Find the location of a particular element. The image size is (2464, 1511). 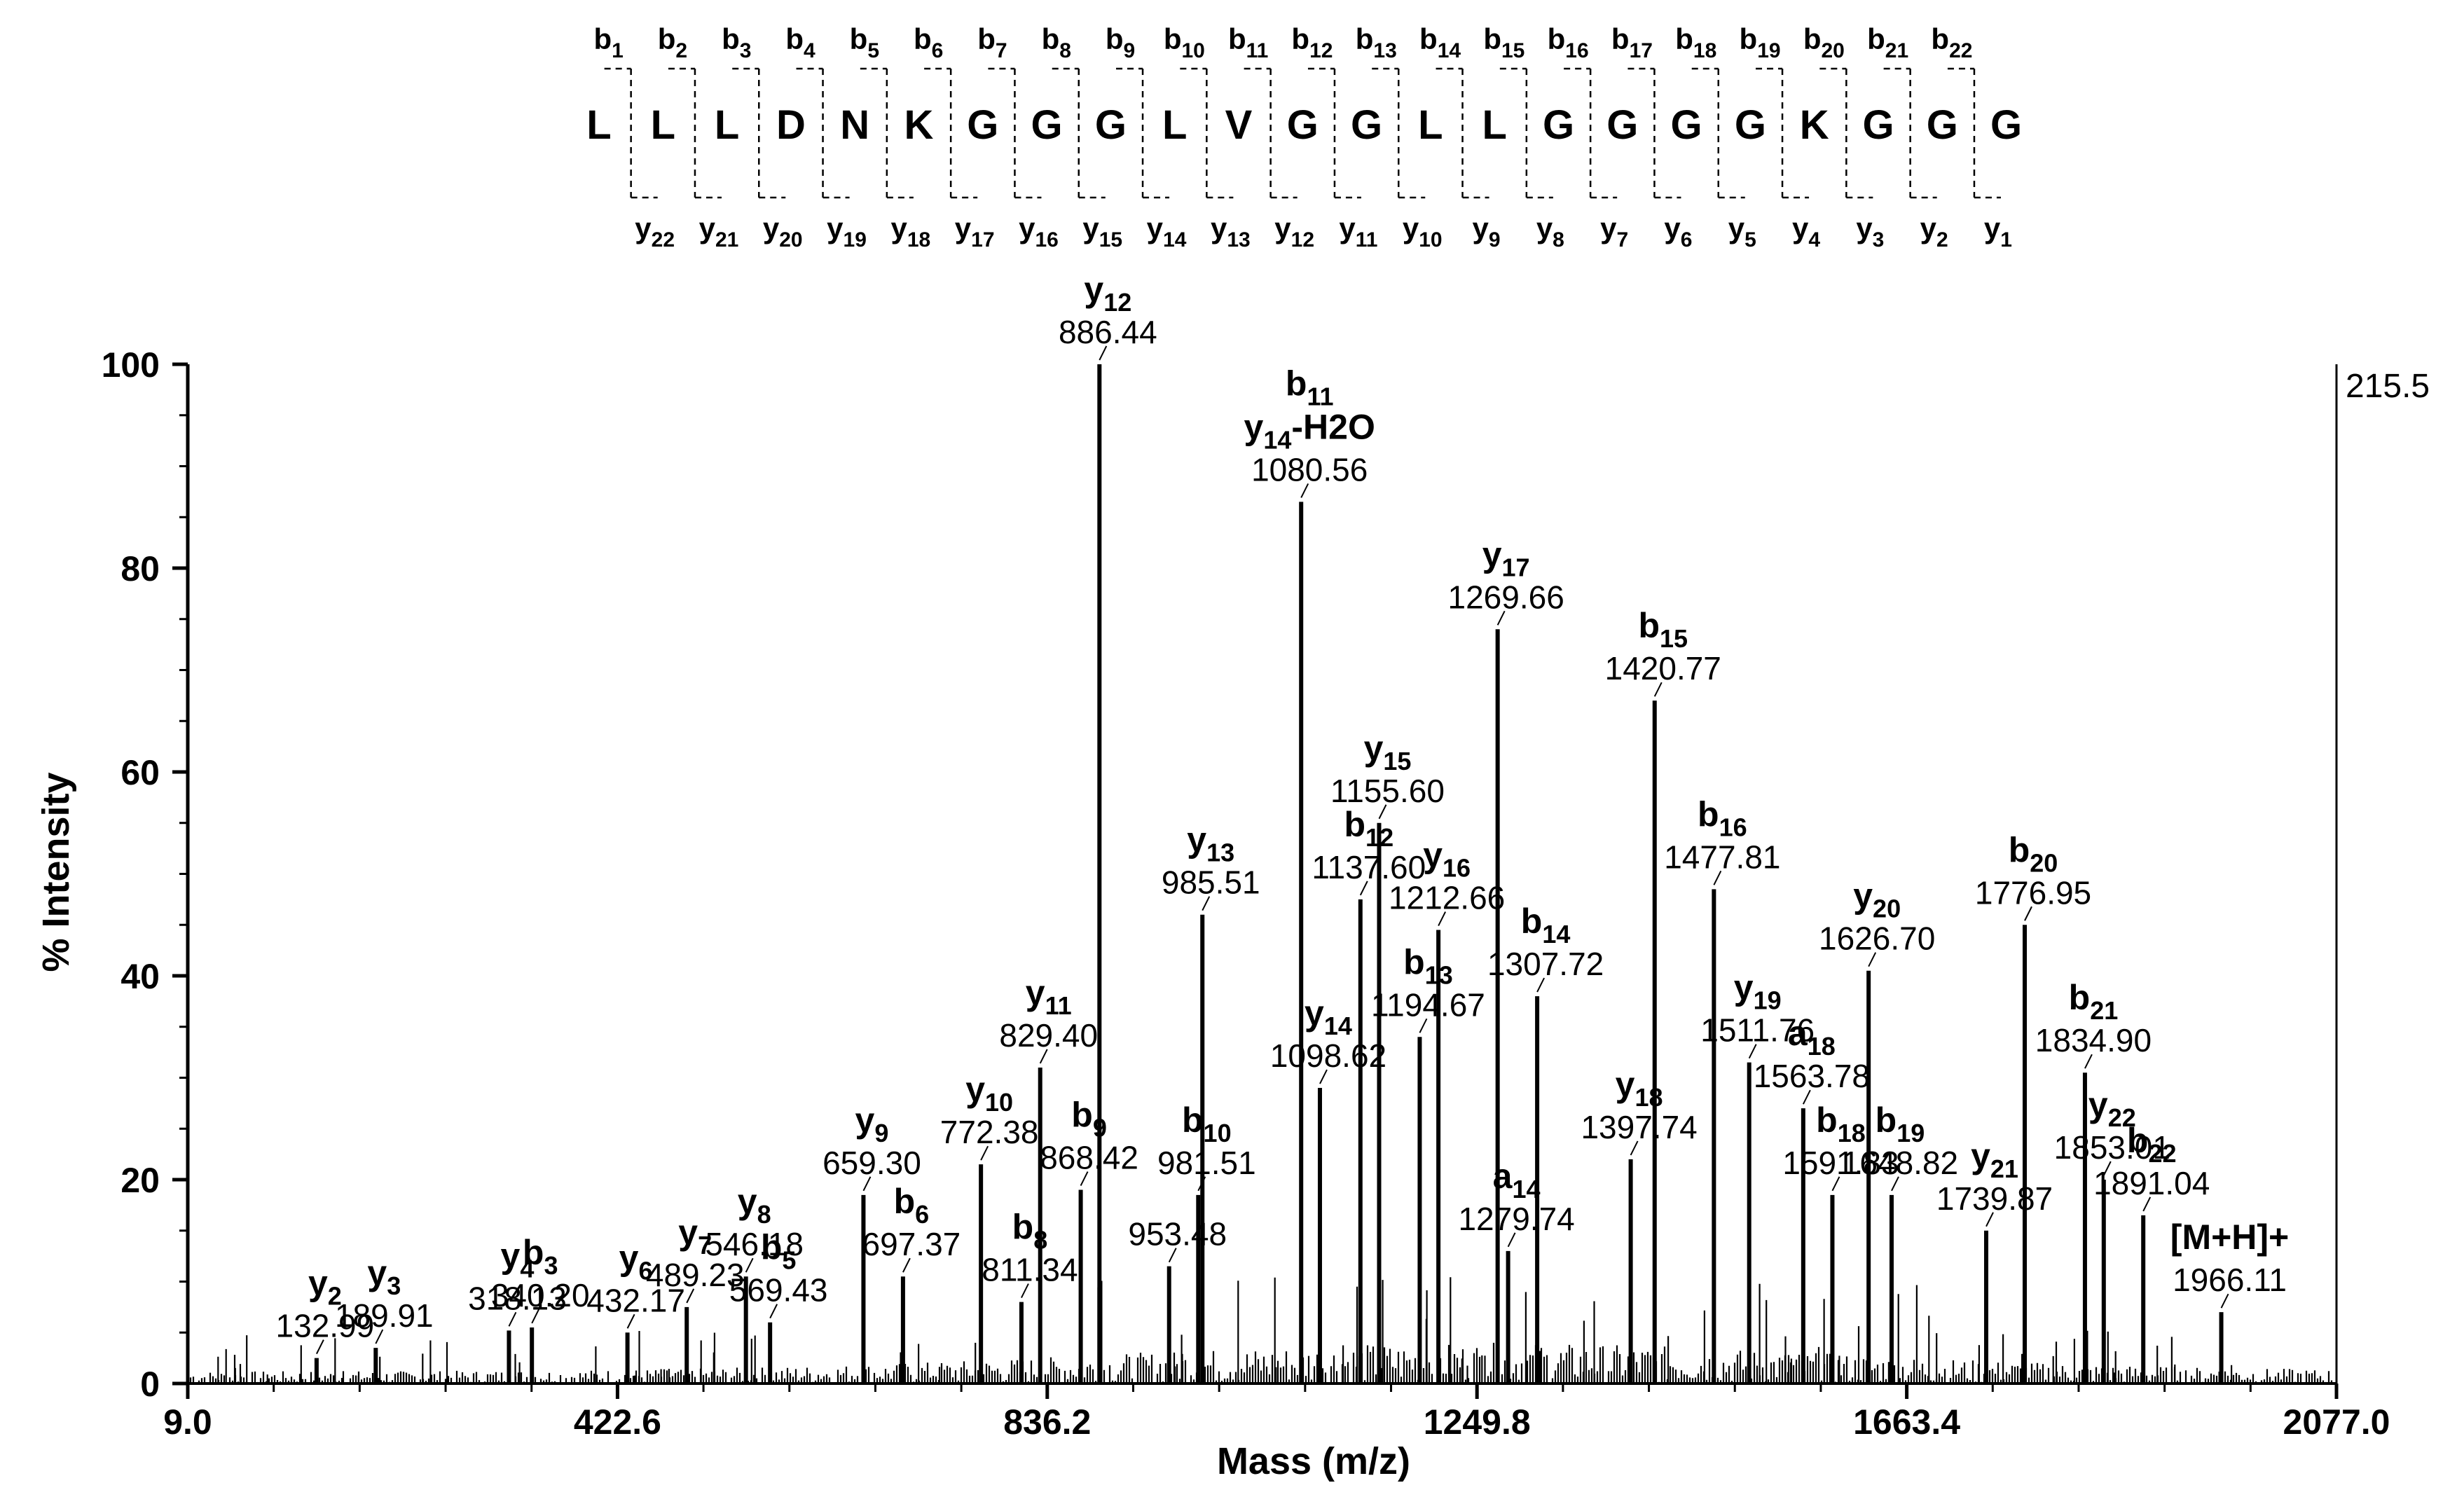

peak-ion-label: [M+H]+ is located at coordinates (2229, 1237).